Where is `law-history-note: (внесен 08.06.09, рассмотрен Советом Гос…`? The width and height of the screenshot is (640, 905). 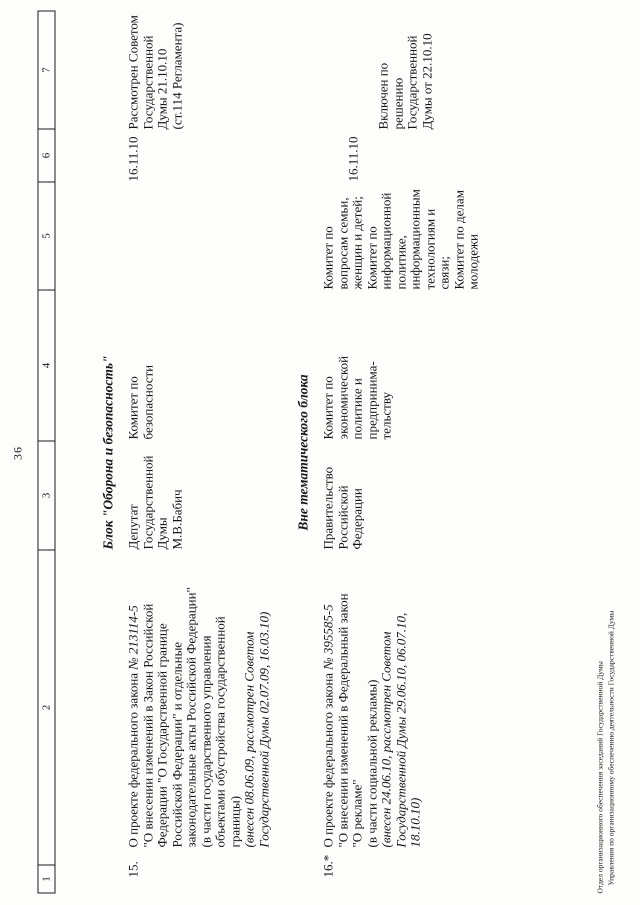 law-history-note: (внесен 08.06.09, рассмотрен Советом Гос… is located at coordinates (256, 729).